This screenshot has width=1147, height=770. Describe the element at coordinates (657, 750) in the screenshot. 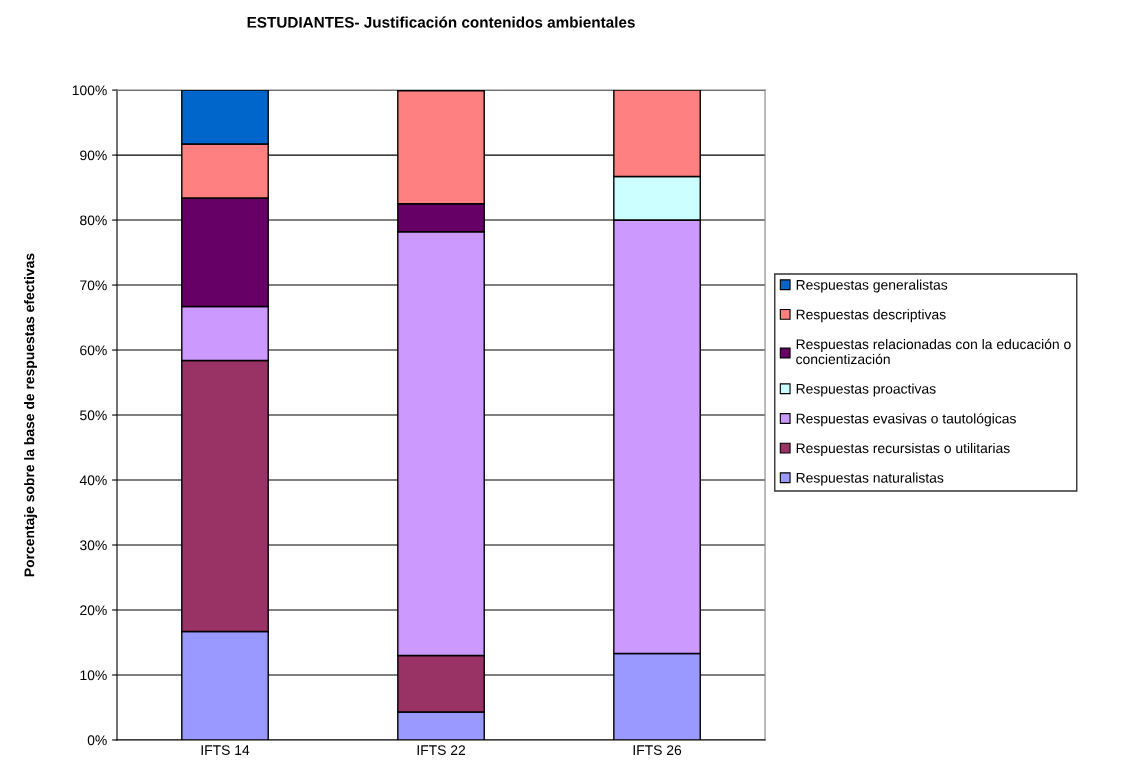

I see `x-tick-label: IFTS 26` at that location.